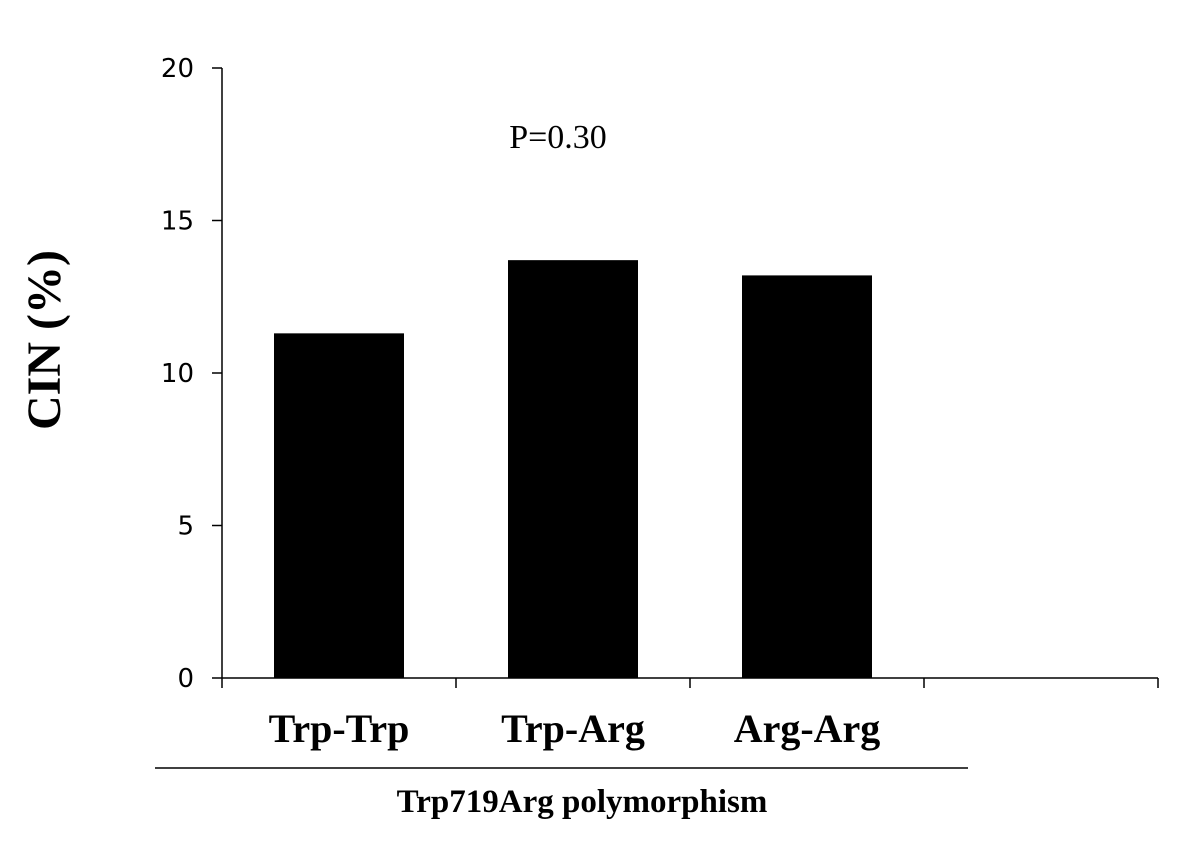  What do you see at coordinates (807, 728) in the screenshot?
I see `x-category-label: Arg-Arg` at bounding box center [807, 728].